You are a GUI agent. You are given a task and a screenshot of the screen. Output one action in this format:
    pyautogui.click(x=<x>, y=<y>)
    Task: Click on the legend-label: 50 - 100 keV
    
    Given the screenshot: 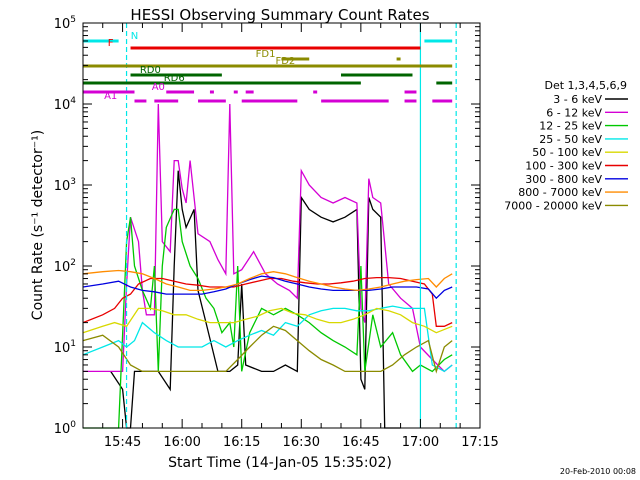 What is the action you would take?
    pyautogui.click(x=567, y=152)
    